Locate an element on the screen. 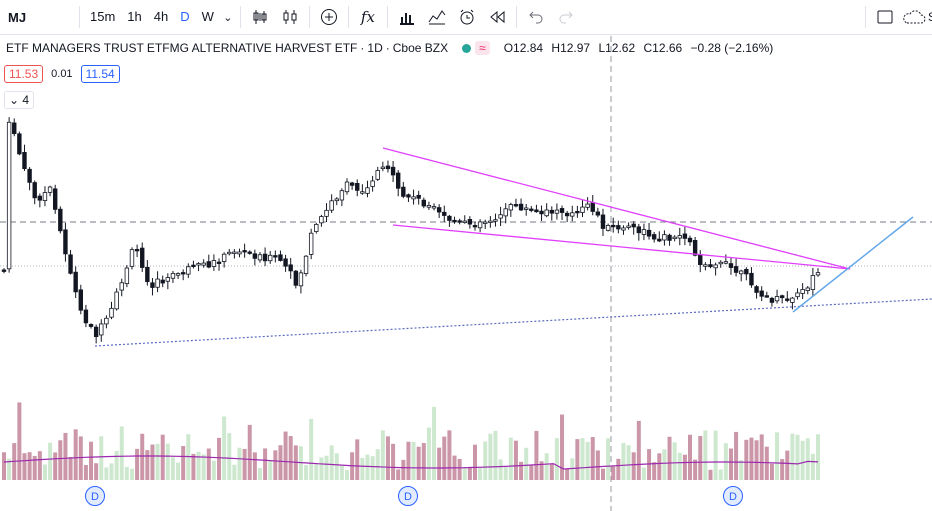  ohlc-close: C12.66 is located at coordinates (663, 48).